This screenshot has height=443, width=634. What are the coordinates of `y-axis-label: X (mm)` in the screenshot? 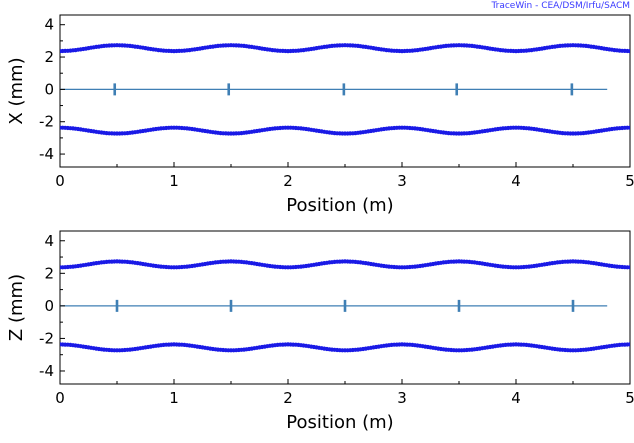 It's located at (16, 90).